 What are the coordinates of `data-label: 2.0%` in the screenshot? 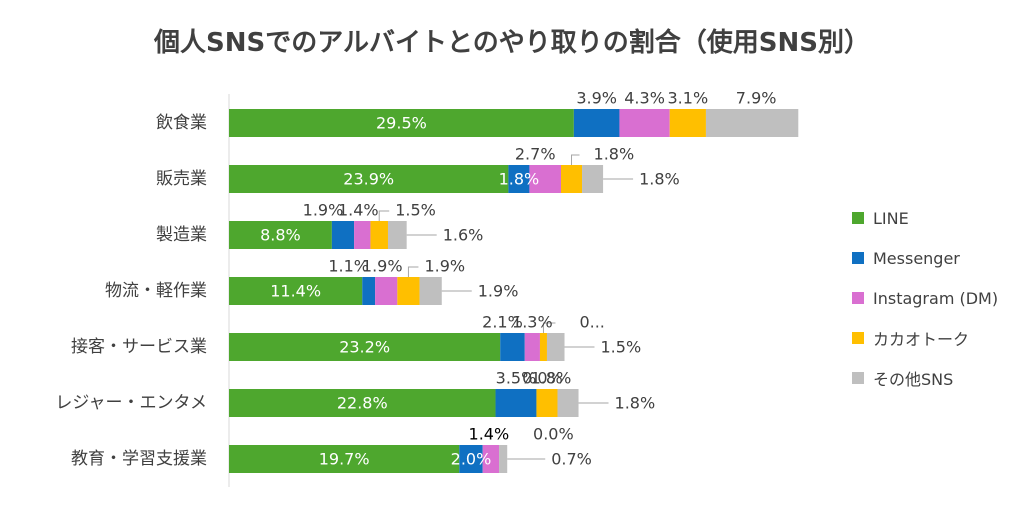 It's located at (471, 459).